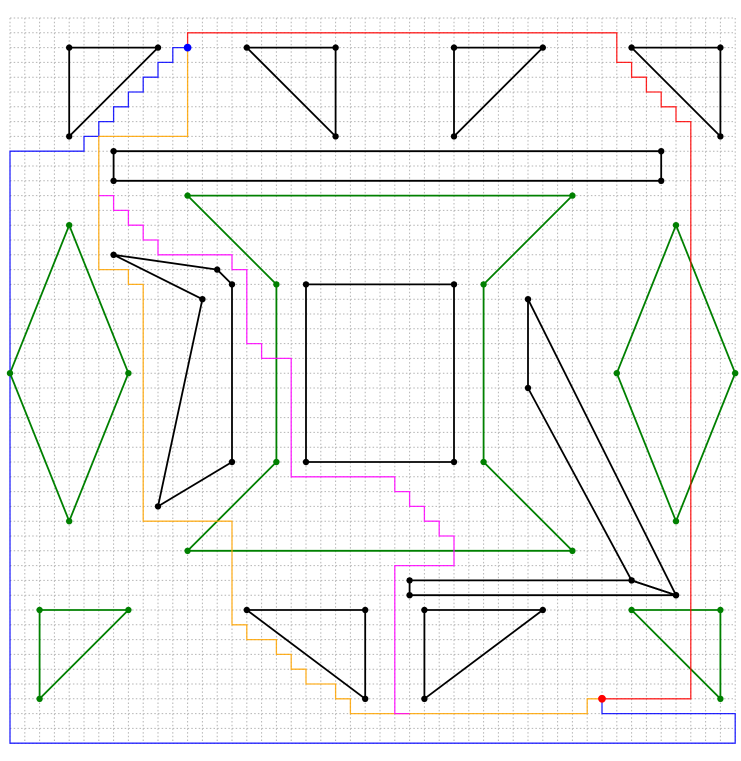 The image size is (741, 761). What do you see at coordinates (676, 654) in the screenshot?
I see `obstacle-tri-bottom-right` at bounding box center [676, 654].